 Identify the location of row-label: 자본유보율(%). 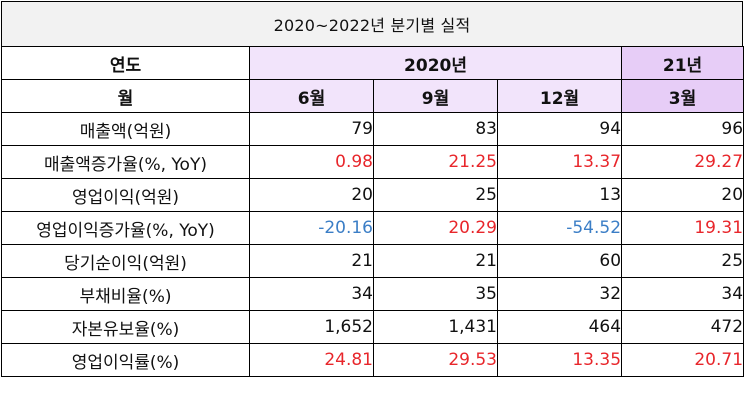
(125, 327).